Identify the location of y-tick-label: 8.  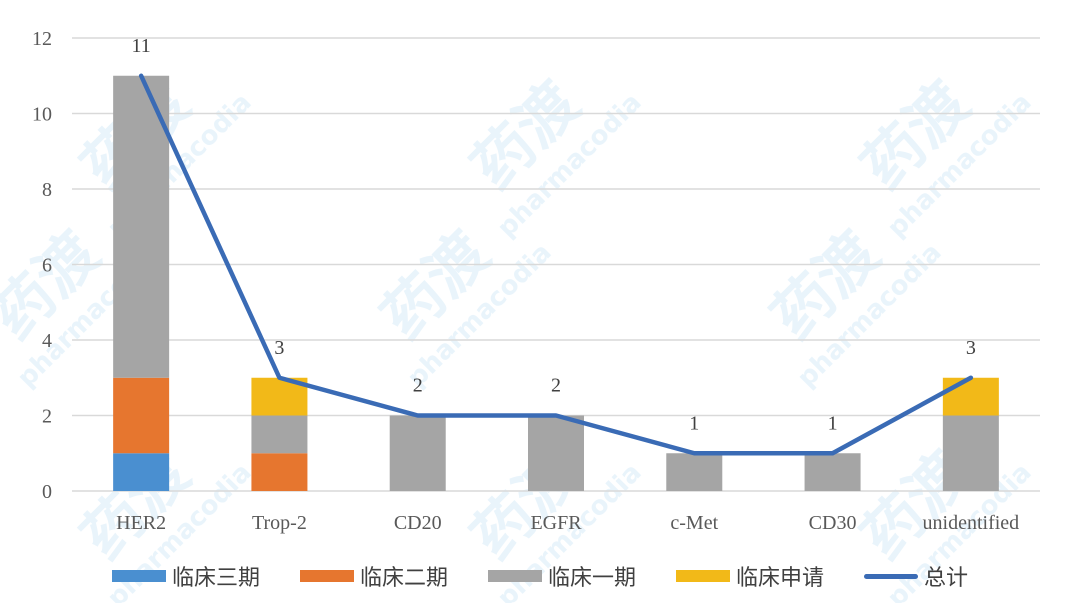
(47, 190).